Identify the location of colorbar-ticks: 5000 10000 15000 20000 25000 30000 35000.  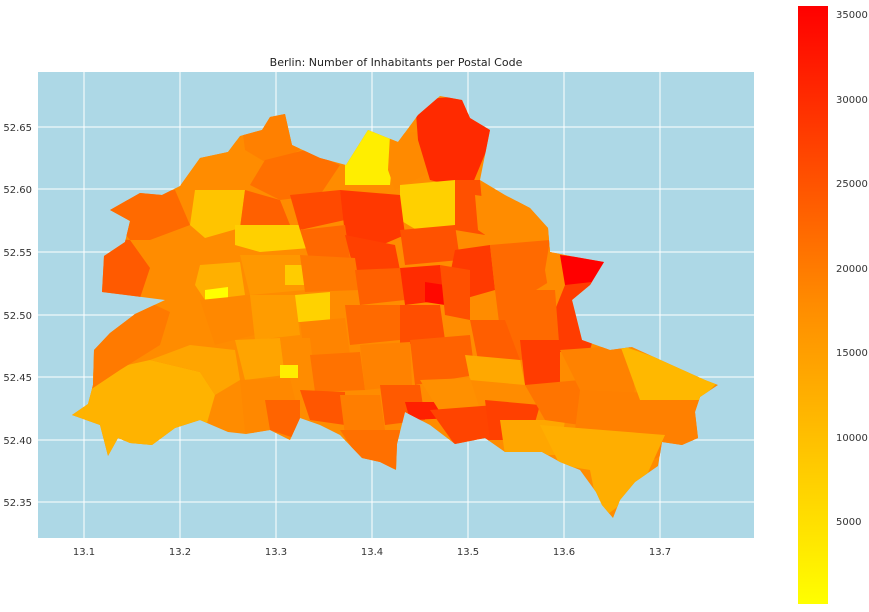
(852, 269).